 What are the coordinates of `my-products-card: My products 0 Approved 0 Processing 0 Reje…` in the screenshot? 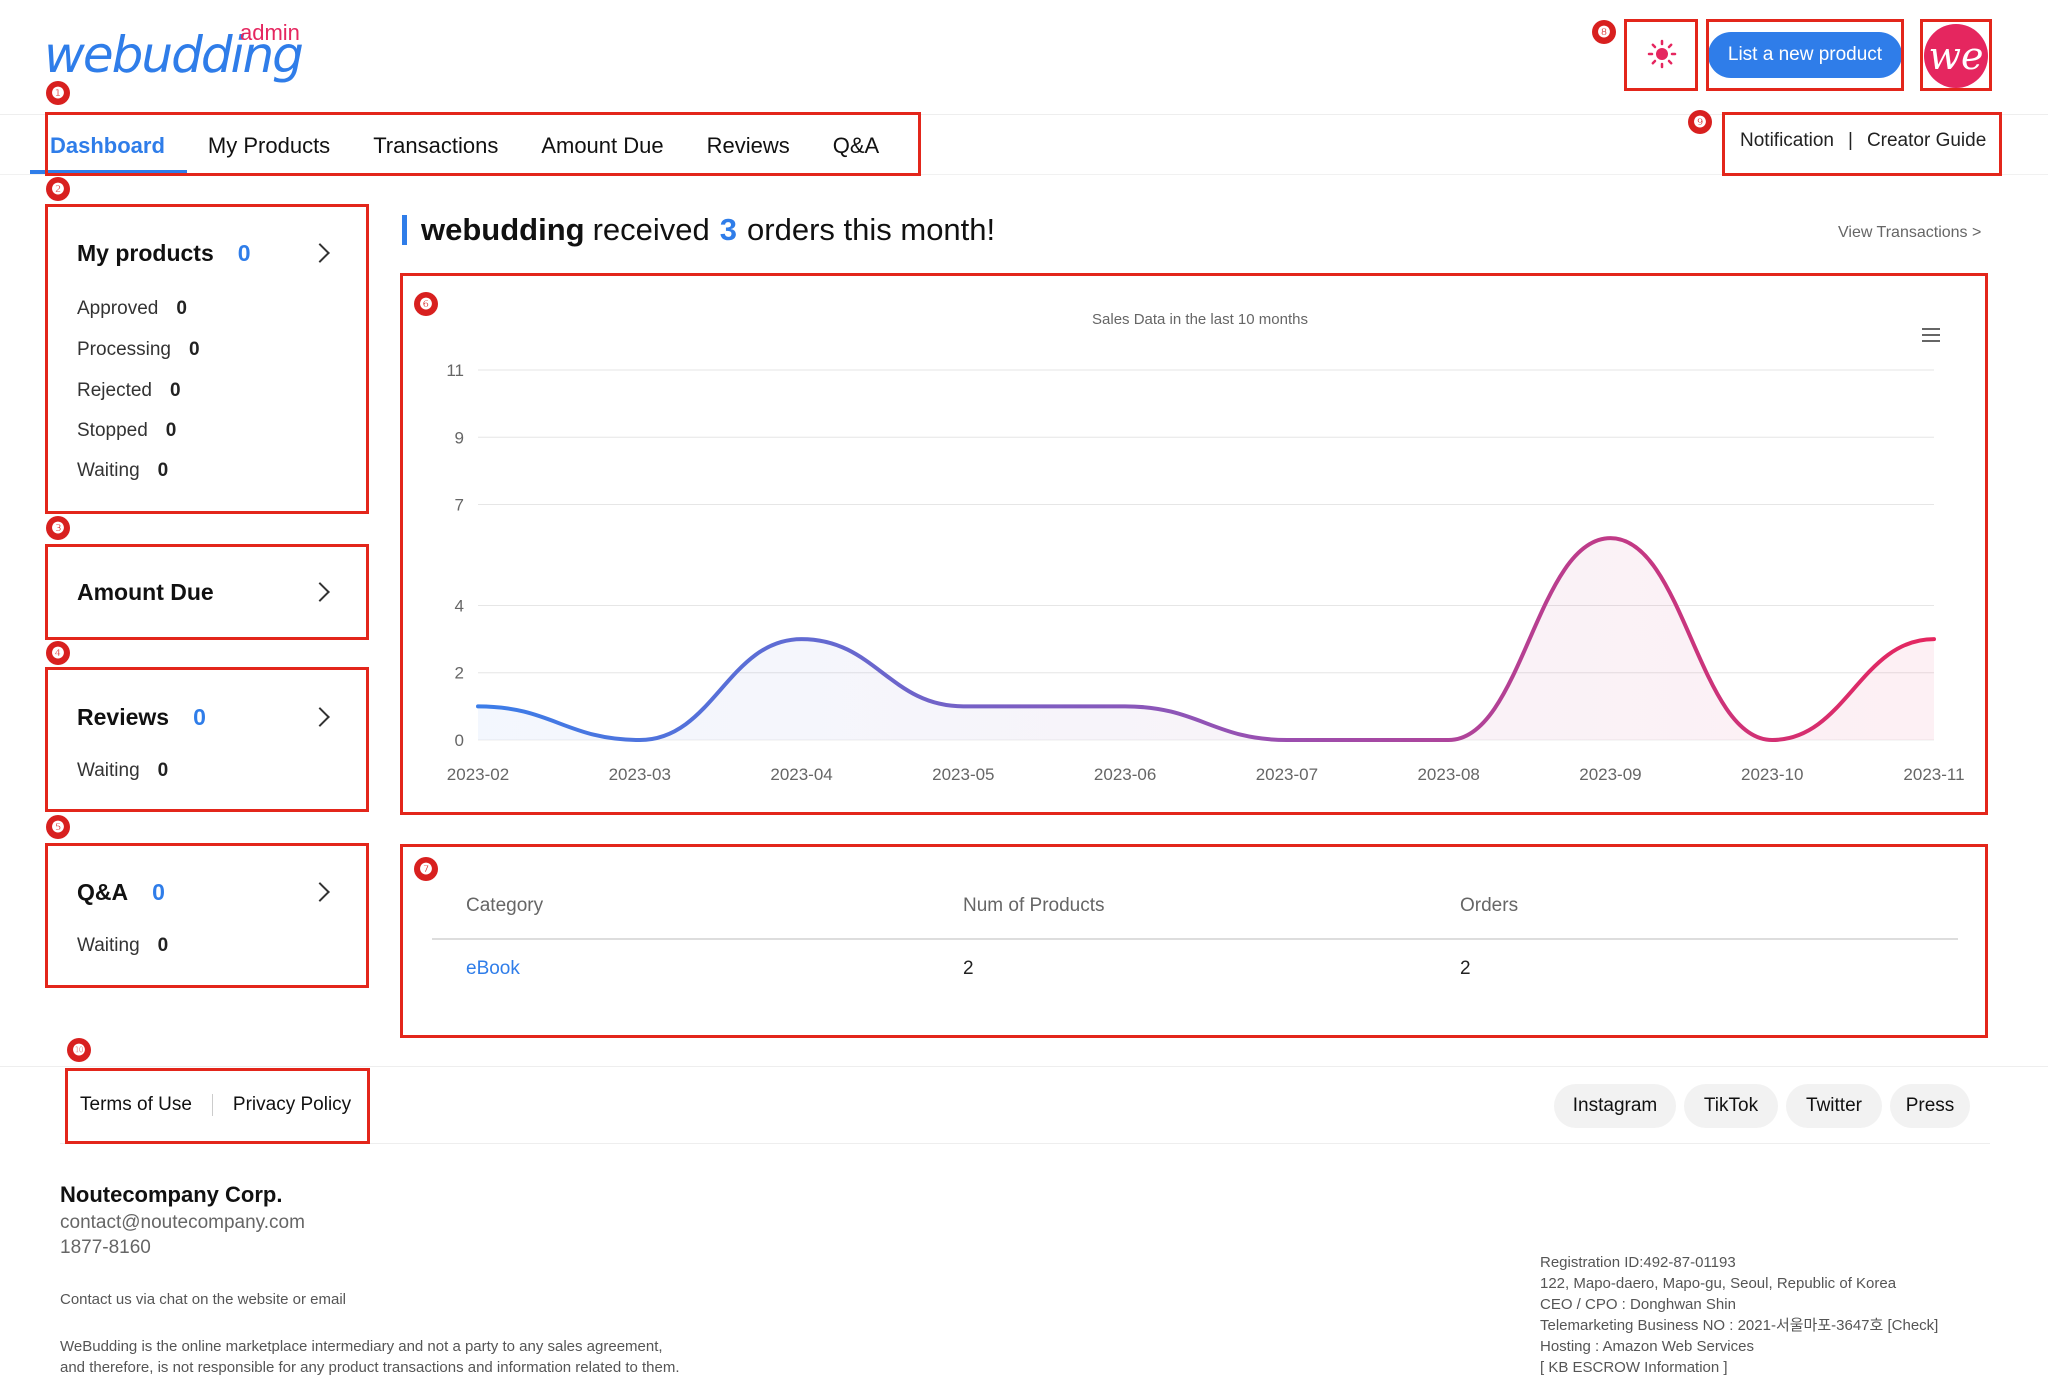 It's located at (206, 359).